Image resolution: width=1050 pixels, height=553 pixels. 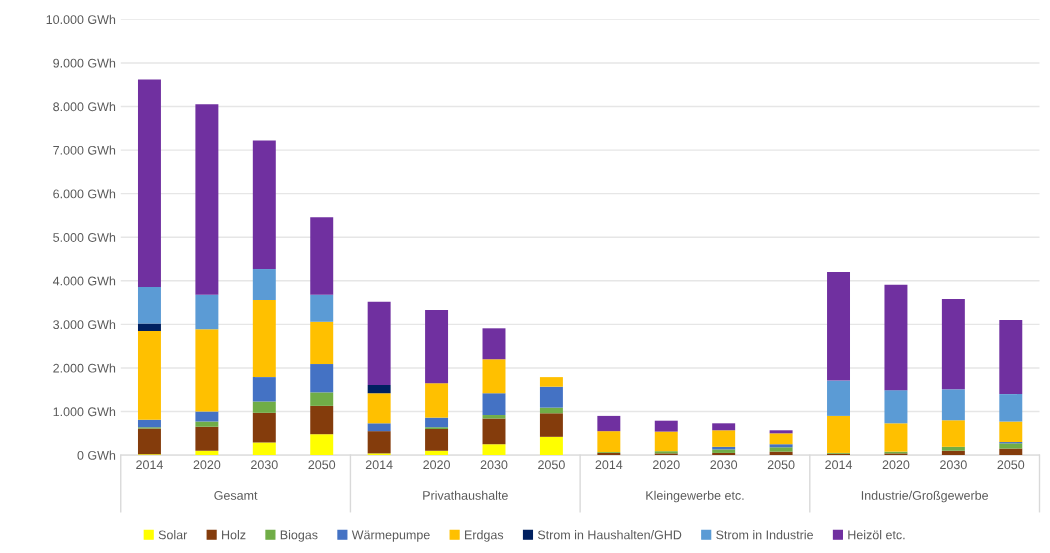 I want to click on legend-label: Holz, so click(x=234, y=535).